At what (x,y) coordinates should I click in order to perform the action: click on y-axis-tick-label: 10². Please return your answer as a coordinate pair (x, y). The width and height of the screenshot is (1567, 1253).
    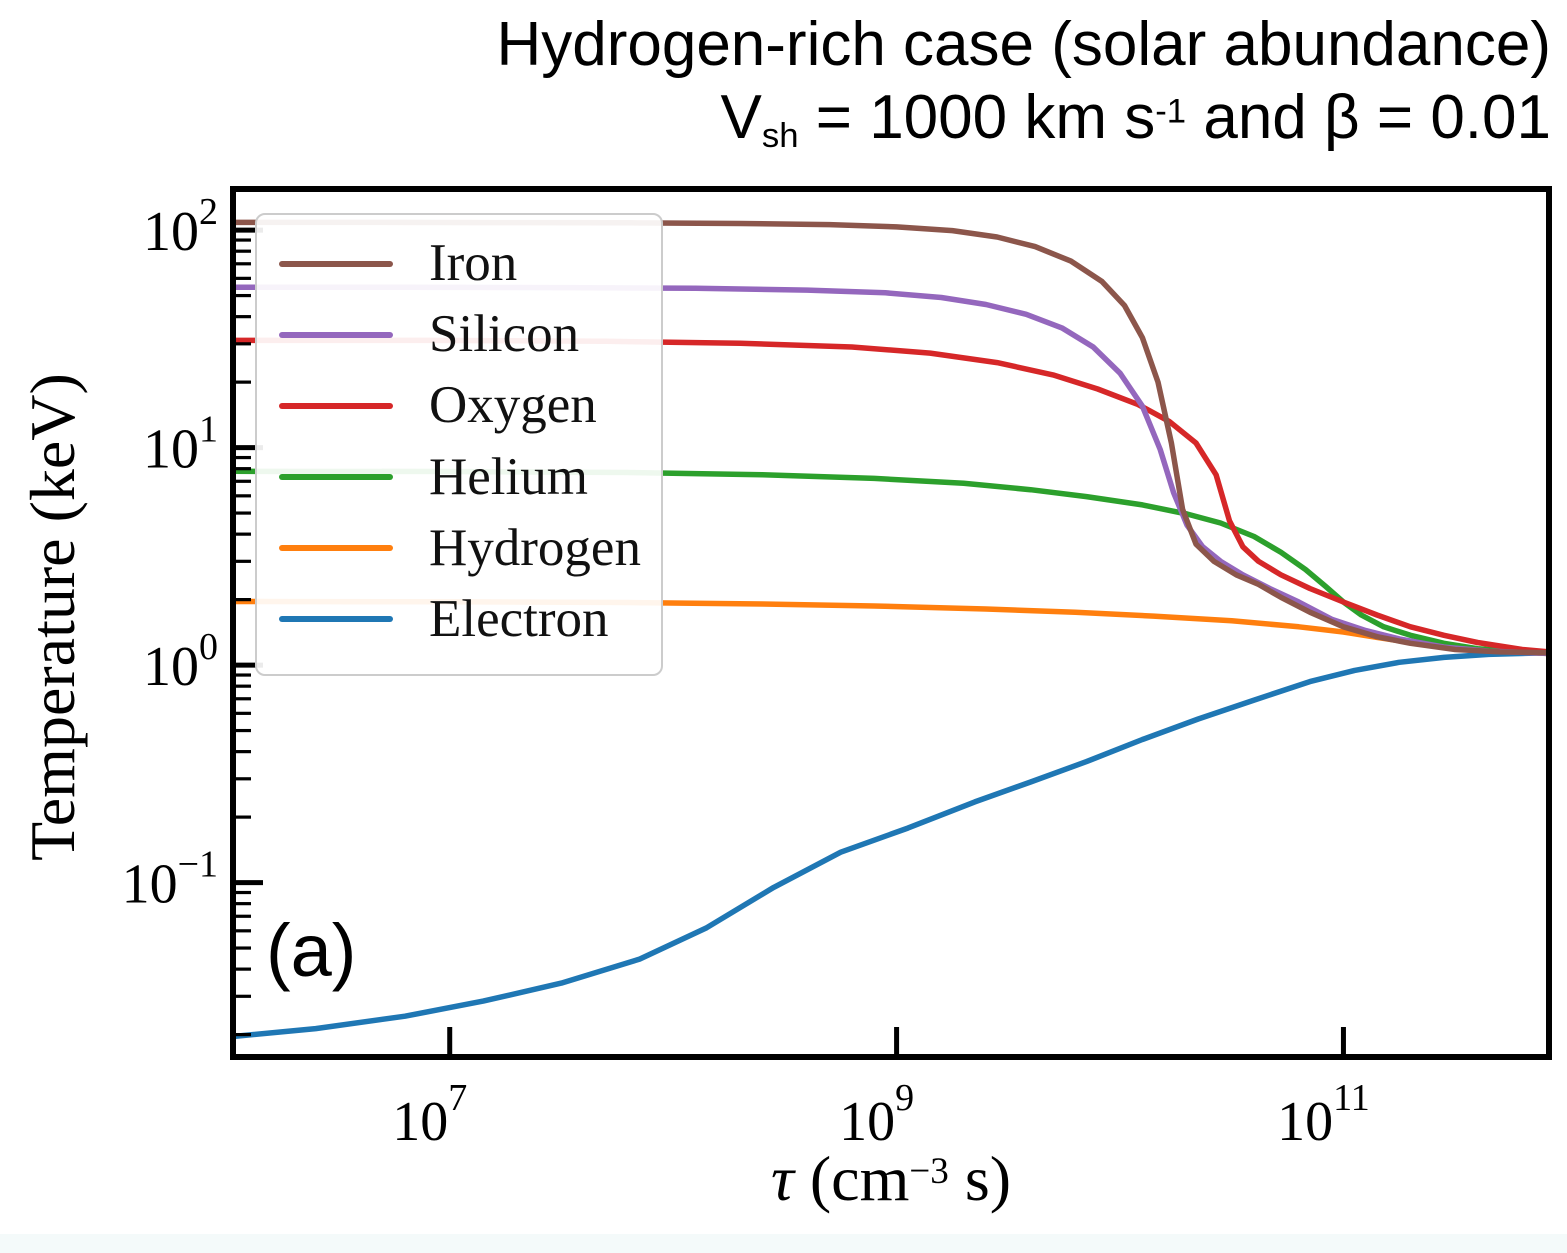
    Looking at the image, I should click on (180, 227).